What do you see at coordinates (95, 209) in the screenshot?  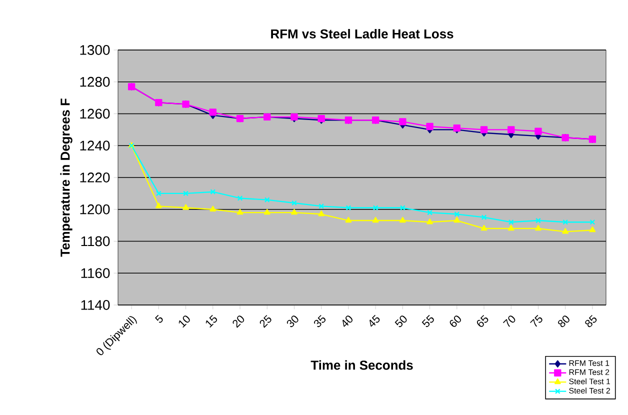 I see `y-tick-label: 1200` at bounding box center [95, 209].